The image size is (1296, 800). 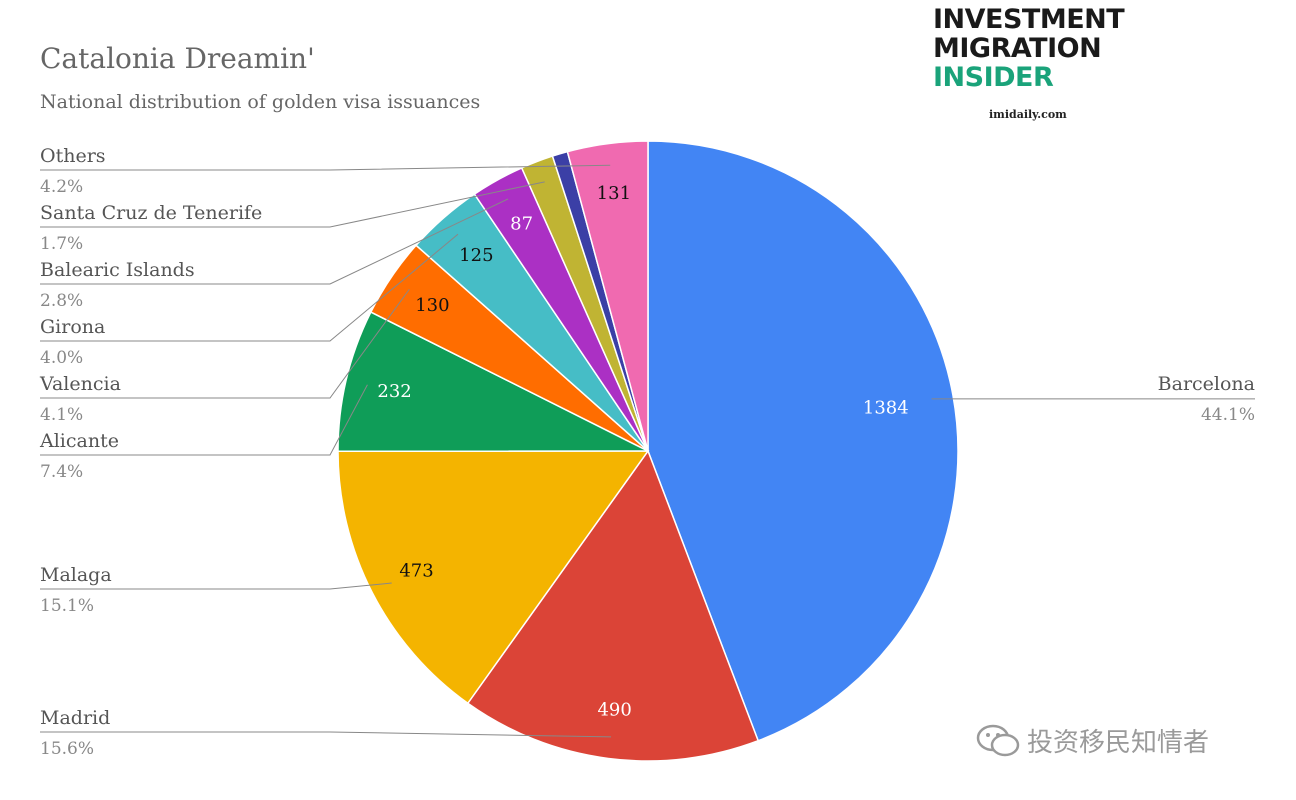 I want to click on slice-value-alicante: 232, so click(x=394, y=391).